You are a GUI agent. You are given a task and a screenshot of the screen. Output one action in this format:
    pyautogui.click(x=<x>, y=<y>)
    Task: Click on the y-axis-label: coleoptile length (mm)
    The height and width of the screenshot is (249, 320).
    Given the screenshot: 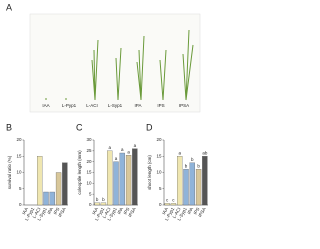 What is the action you would take?
    pyautogui.click(x=79, y=172)
    